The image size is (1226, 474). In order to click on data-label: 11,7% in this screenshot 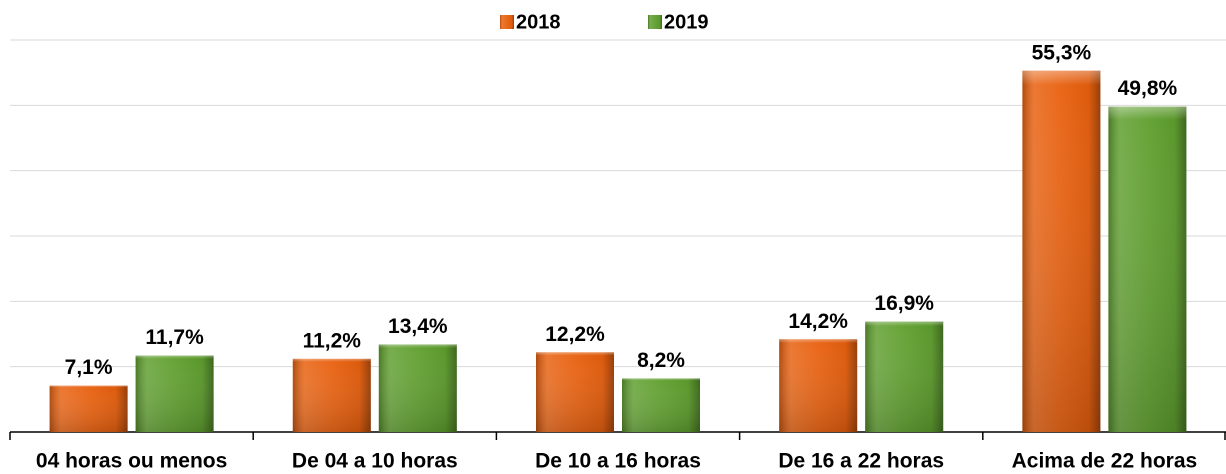, I will do `click(174, 337)`.